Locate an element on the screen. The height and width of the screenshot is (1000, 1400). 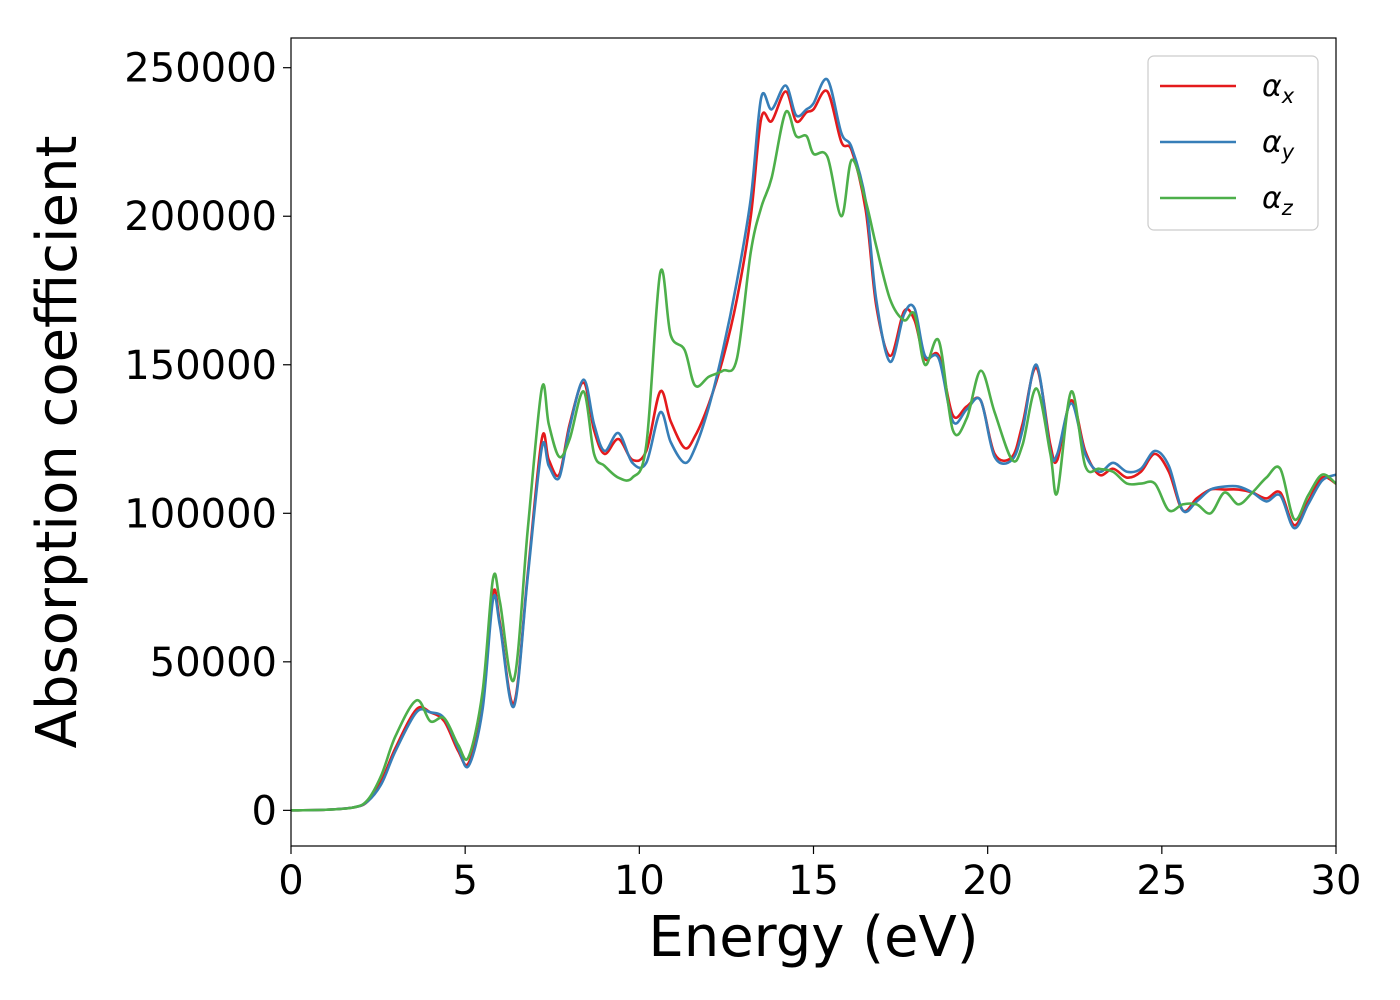
y-tick-label: 0 is located at coordinates (264, 811).